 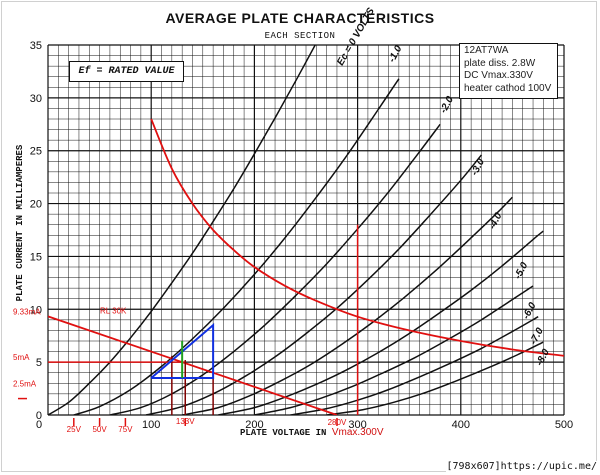 What do you see at coordinates (185, 421) in the screenshot?
I see `voltage-label: 133V` at bounding box center [185, 421].